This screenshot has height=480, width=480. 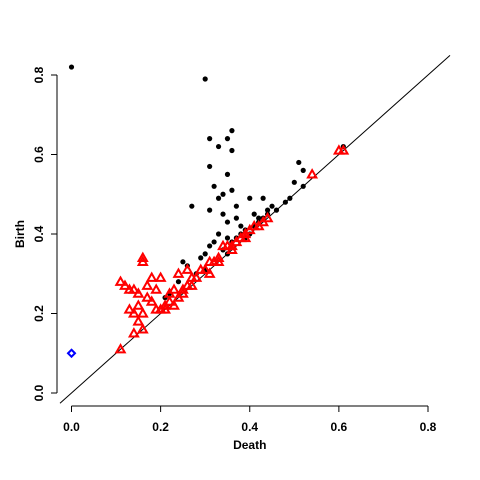 What do you see at coordinates (71, 427) in the screenshot?
I see `x-tick-label: 0.0` at bounding box center [71, 427].